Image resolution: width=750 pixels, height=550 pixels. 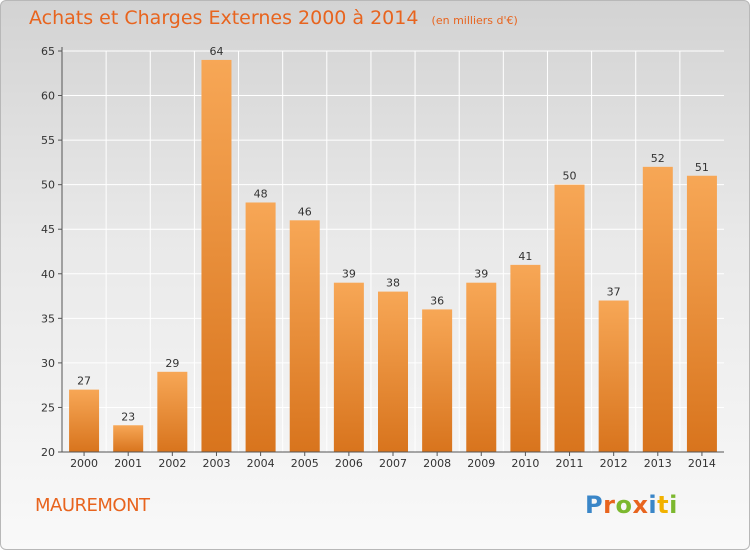 I want to click on x-tick-label-2007: 2007, so click(x=393, y=463).